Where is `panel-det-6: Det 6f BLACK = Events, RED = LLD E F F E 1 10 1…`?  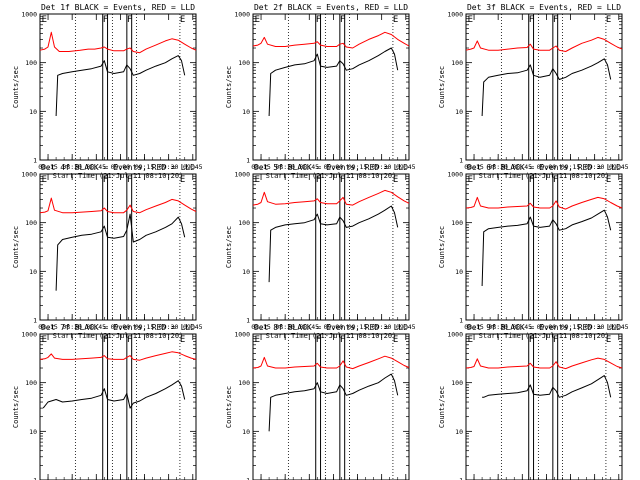
panel-det-6: Det 6f BLACK = Events, RED = LLD E F F E 1 10 1… is located at coordinates (533, 251).